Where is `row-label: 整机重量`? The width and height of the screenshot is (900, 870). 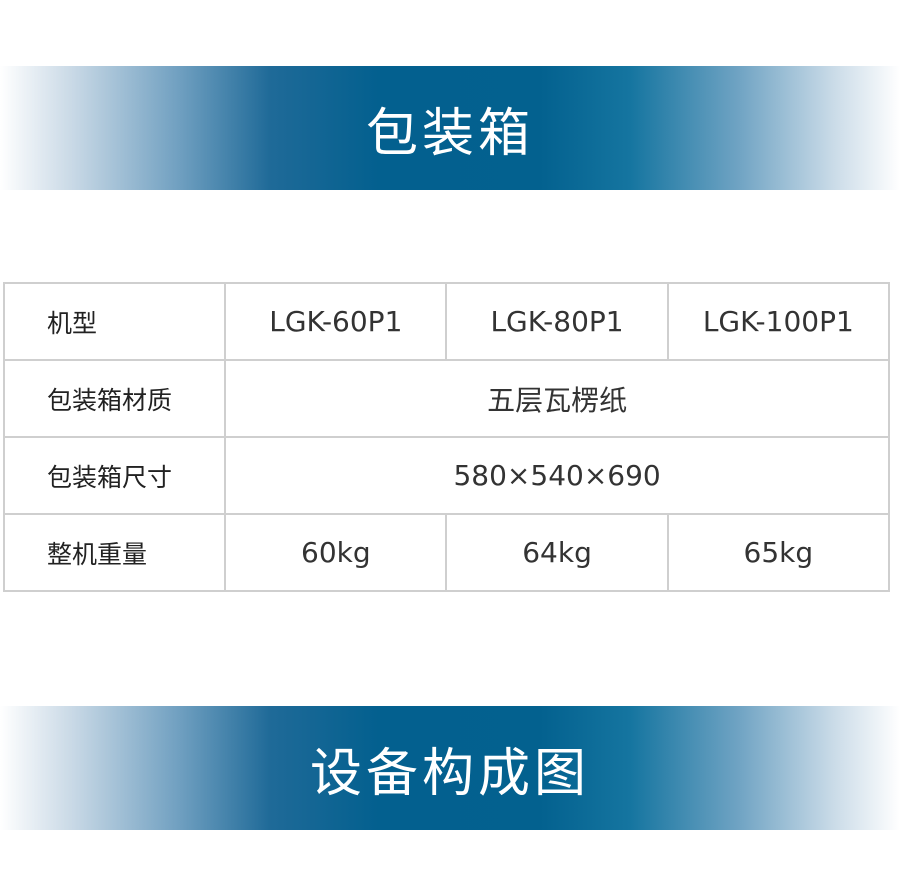
row-label: 整机重量 is located at coordinates (114, 552).